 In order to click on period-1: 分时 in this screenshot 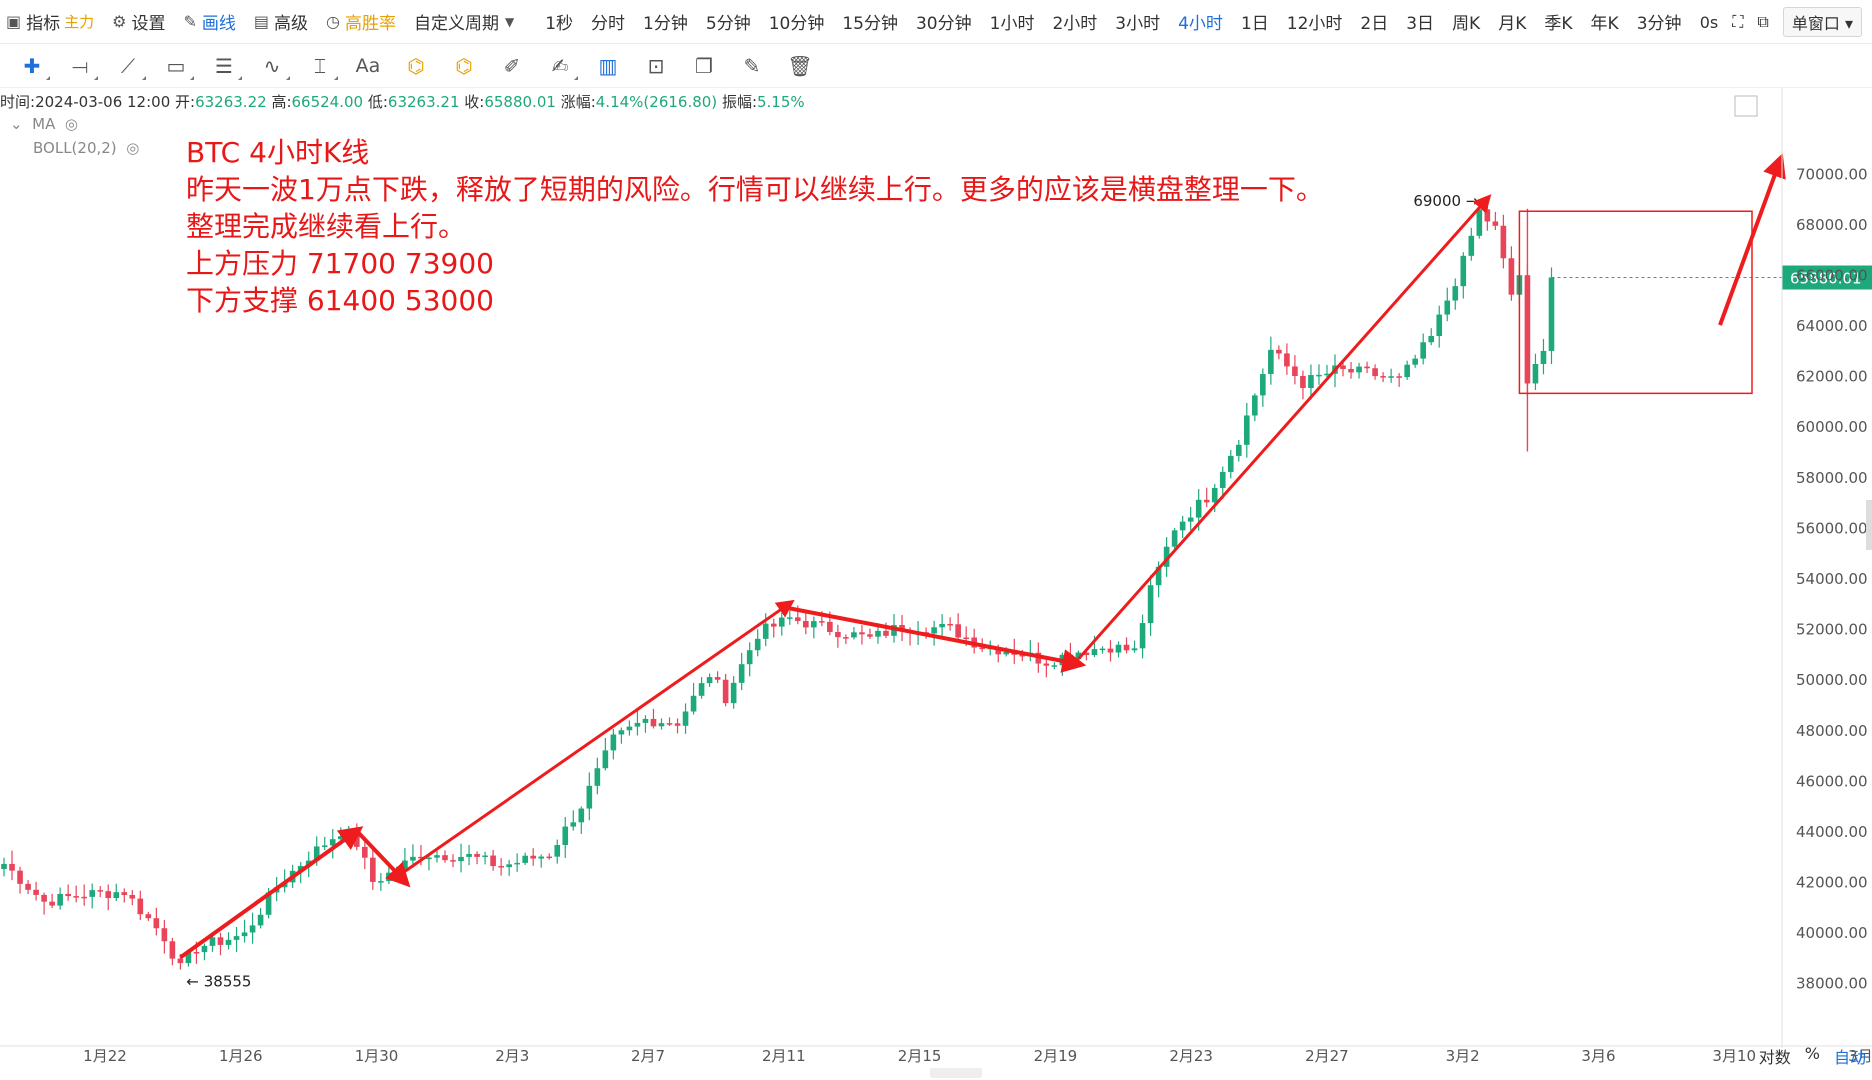, I will do `click(608, 24)`.